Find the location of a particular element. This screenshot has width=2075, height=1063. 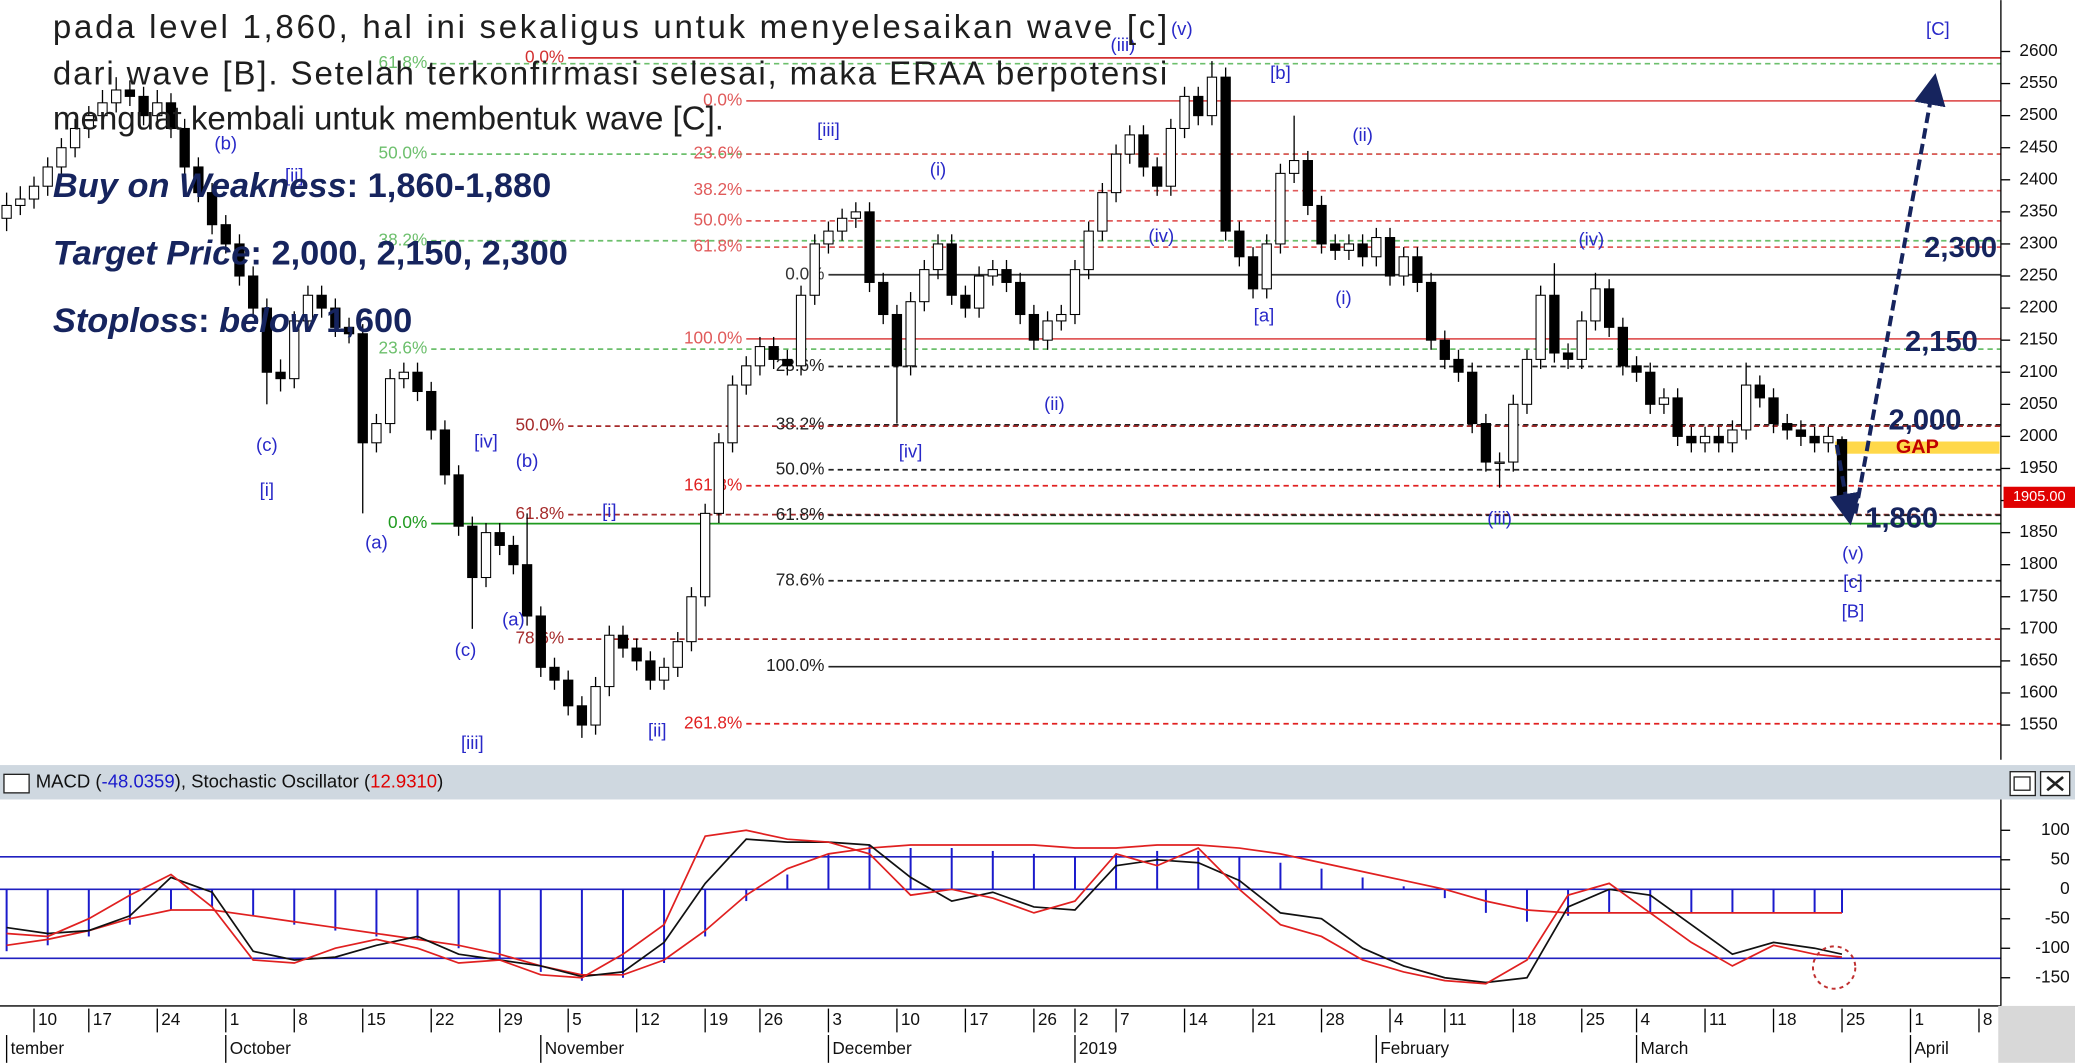

y-tick-label: 2600 is located at coordinates (2038, 50).